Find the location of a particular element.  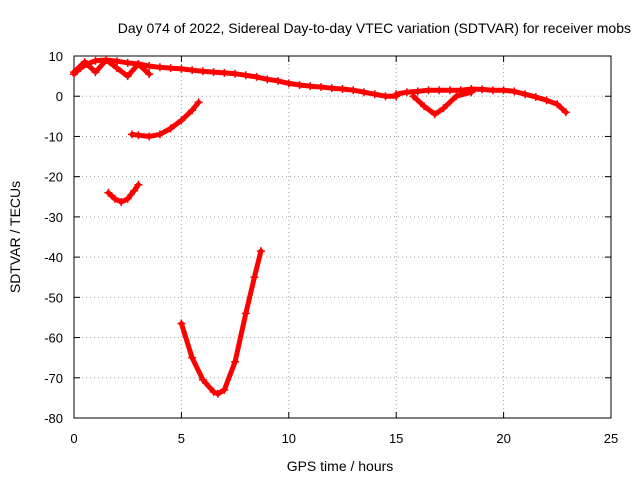

y-tick-label: -10 is located at coordinates (53, 136).